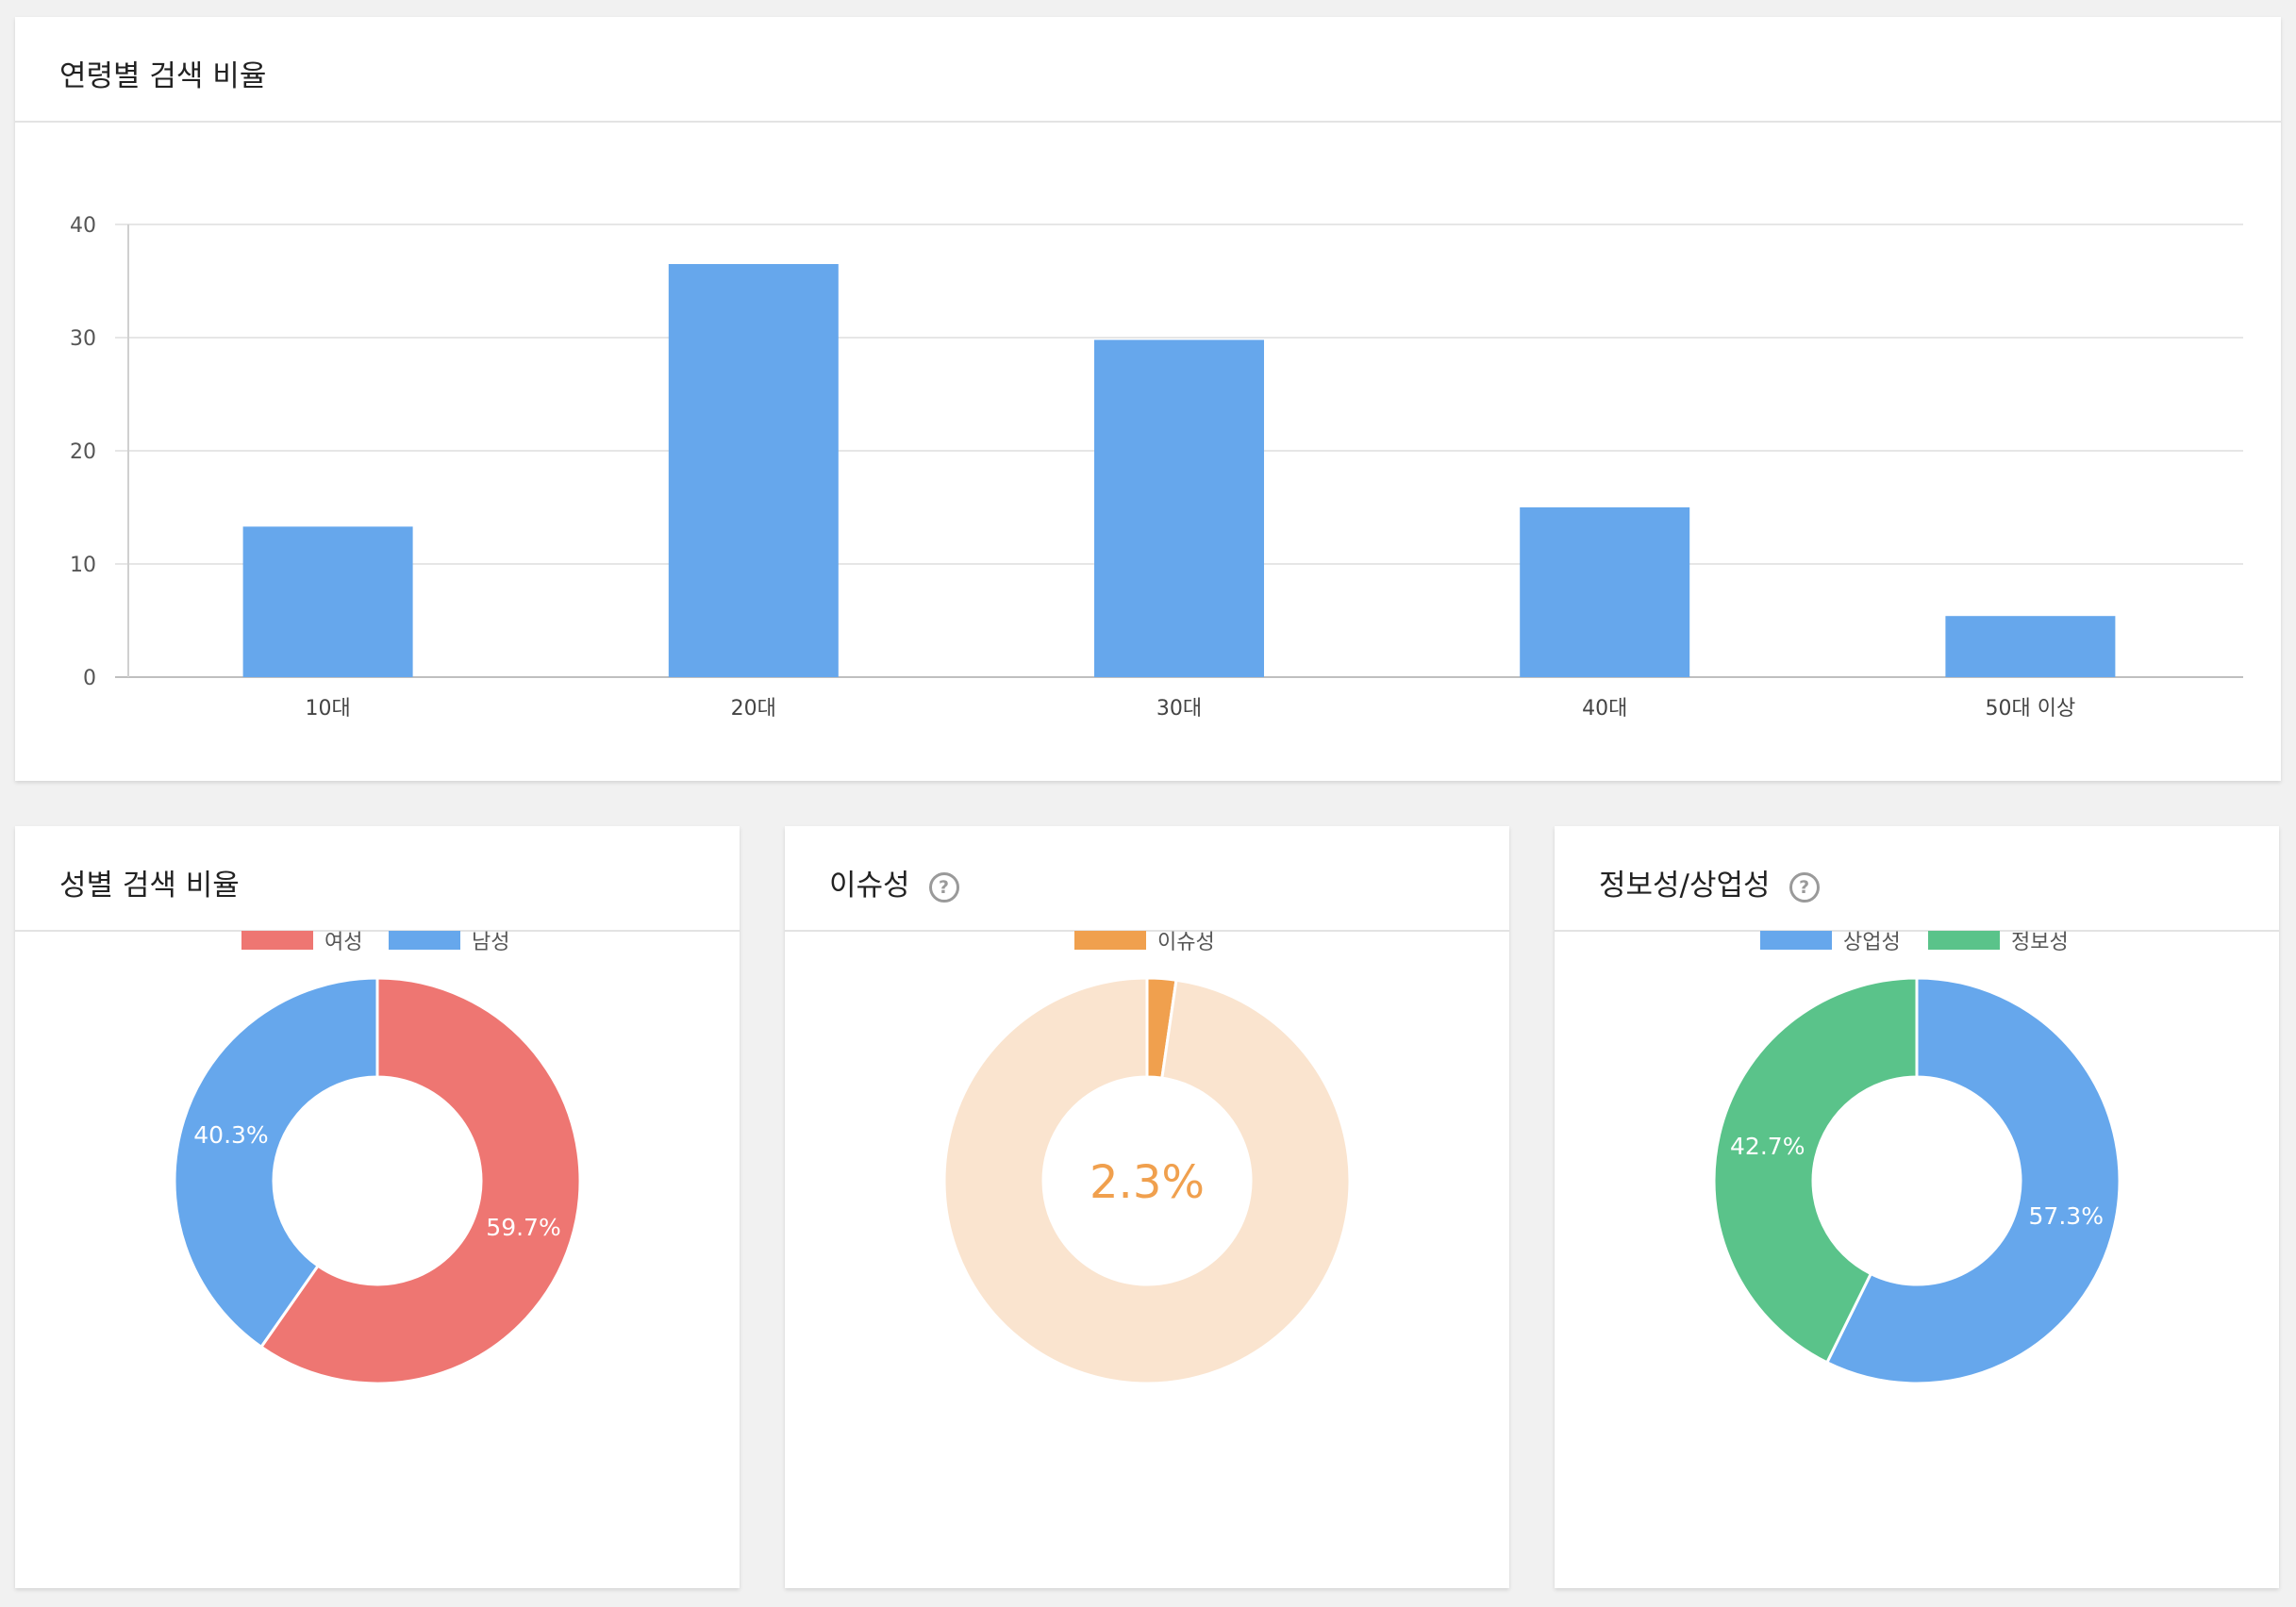 The height and width of the screenshot is (1607, 2296). What do you see at coordinates (523, 1227) in the screenshot?
I see `slice-label: 59.7%` at bounding box center [523, 1227].